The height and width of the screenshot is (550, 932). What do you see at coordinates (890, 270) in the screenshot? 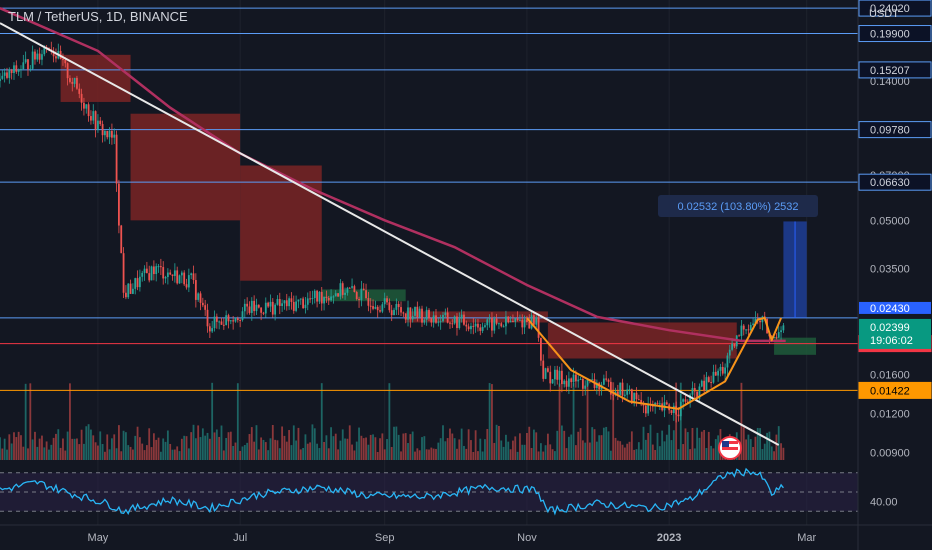
I see `price-tick-label: 0.03500` at bounding box center [890, 270].